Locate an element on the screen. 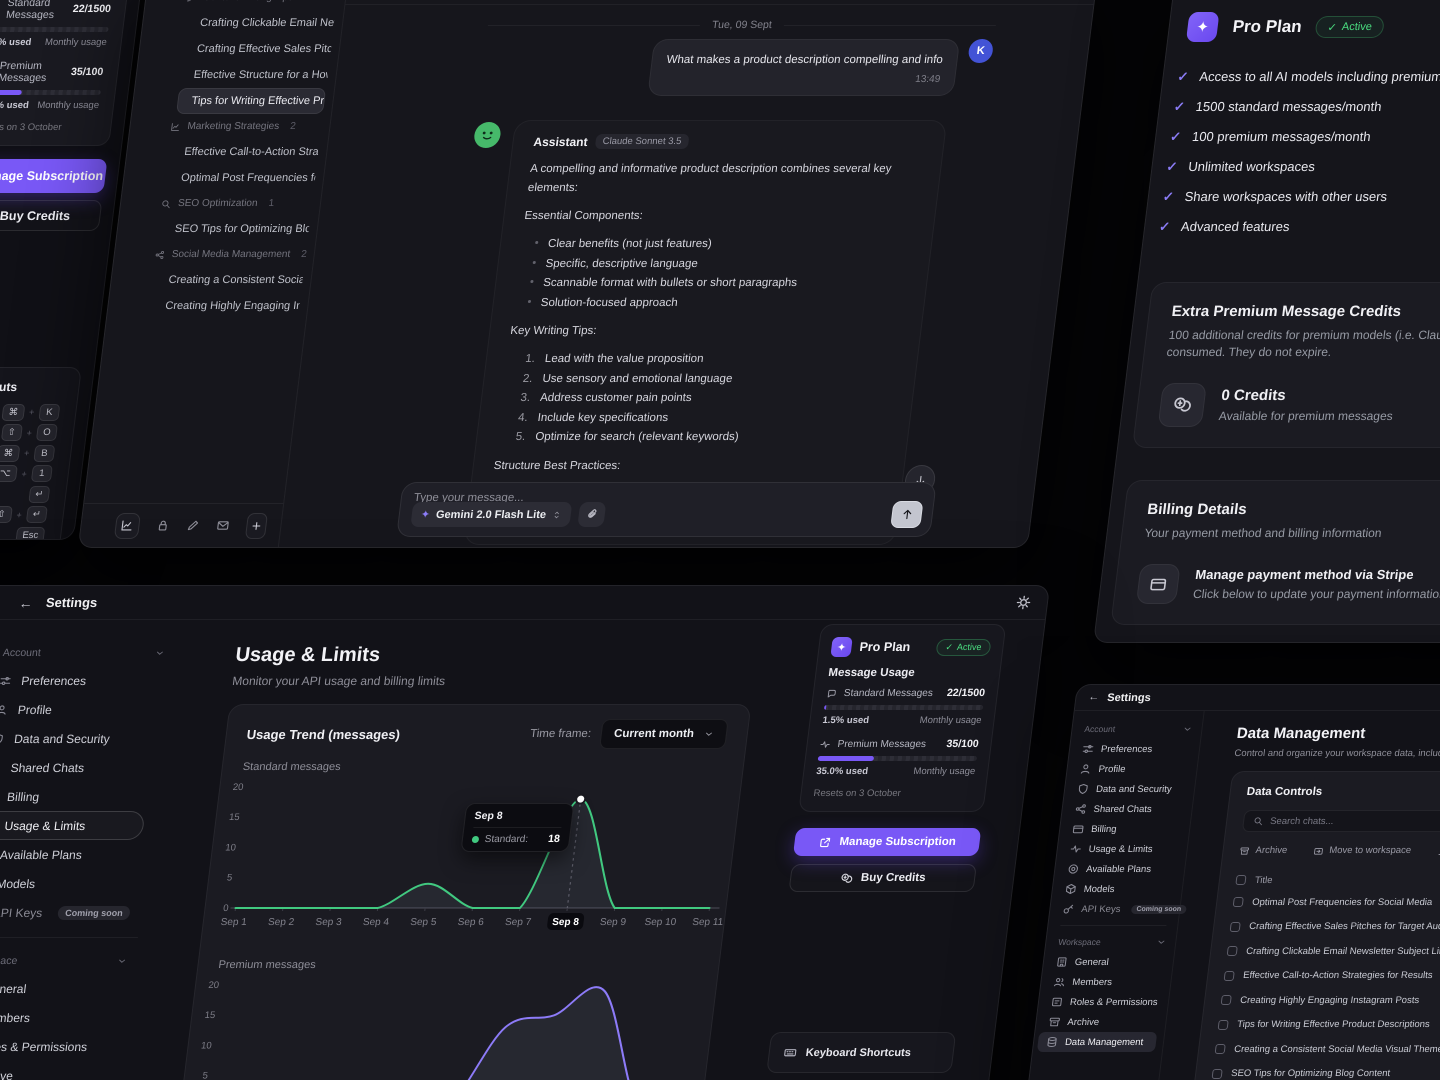  model-selector: ✦ Gemini 2.0 Flash Lite is located at coordinates (491, 514).